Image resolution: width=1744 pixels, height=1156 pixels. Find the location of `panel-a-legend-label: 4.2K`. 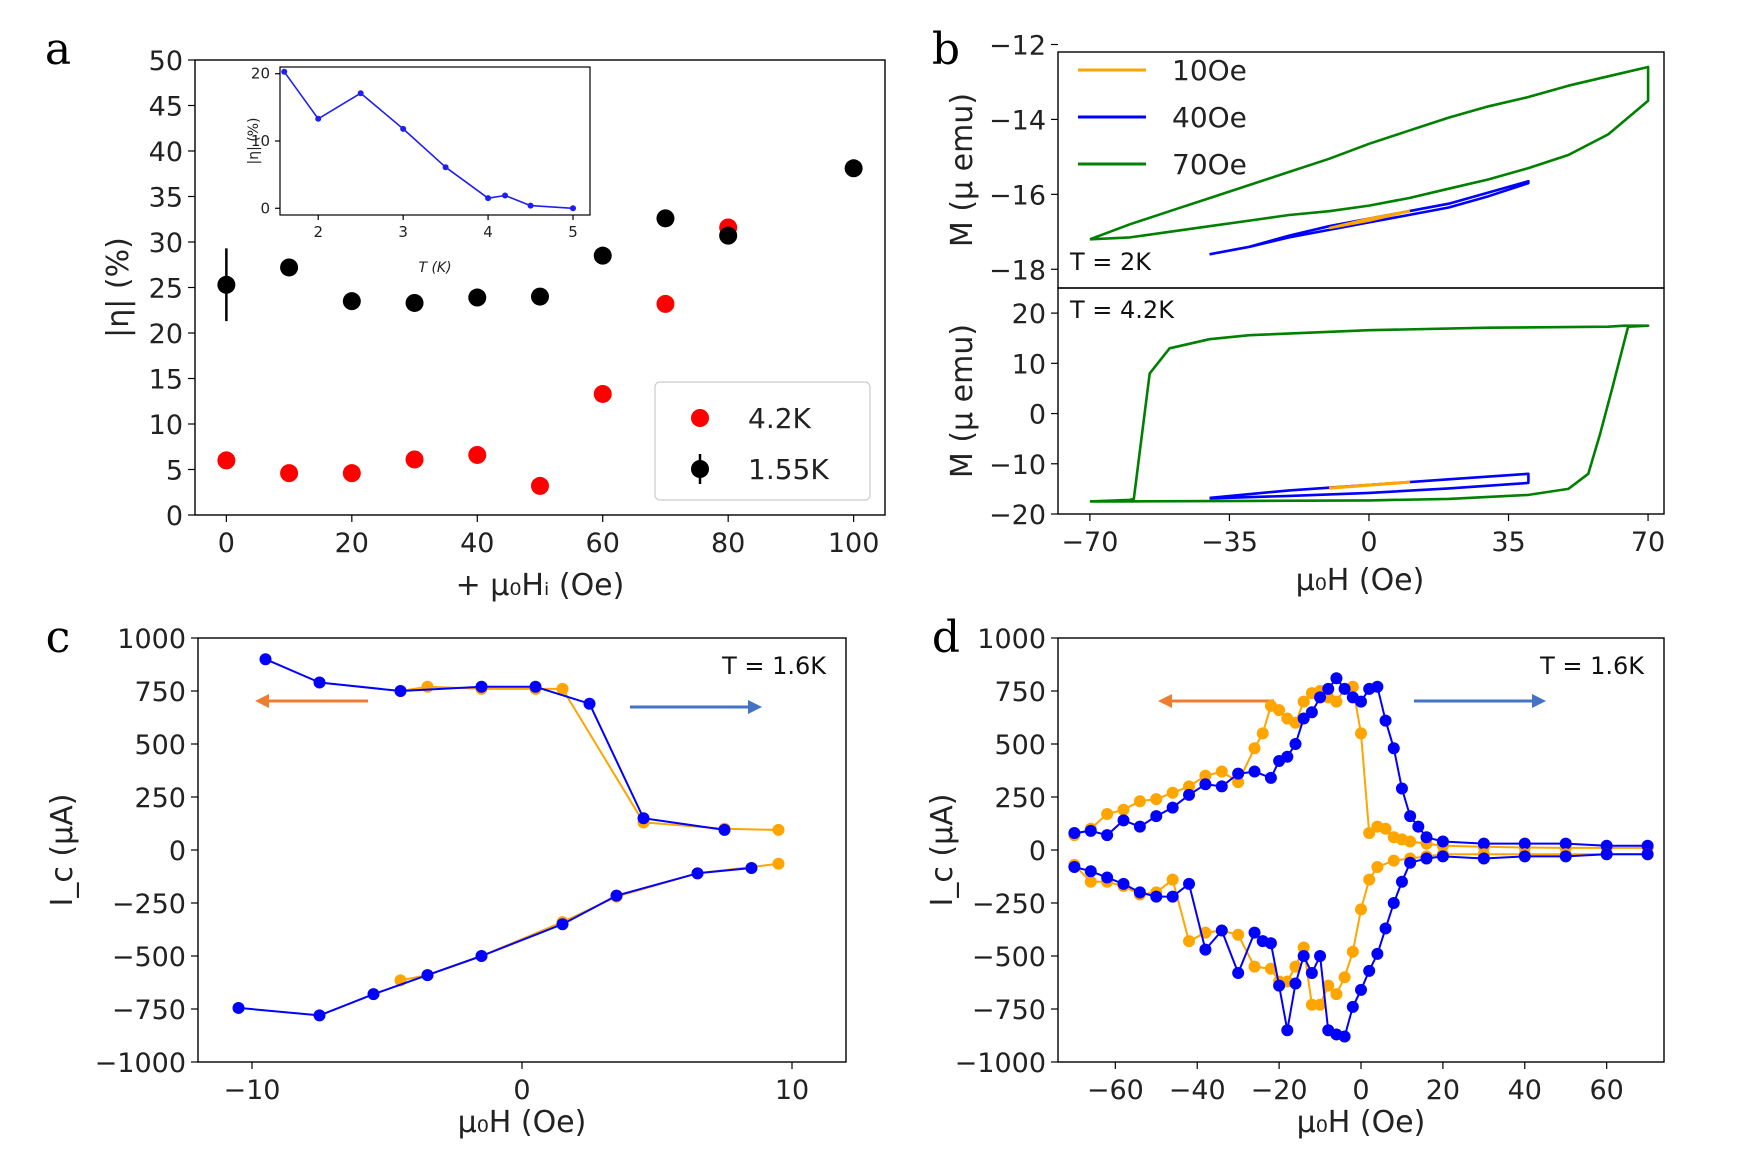

panel-a-legend-label: 4.2K is located at coordinates (780, 418).